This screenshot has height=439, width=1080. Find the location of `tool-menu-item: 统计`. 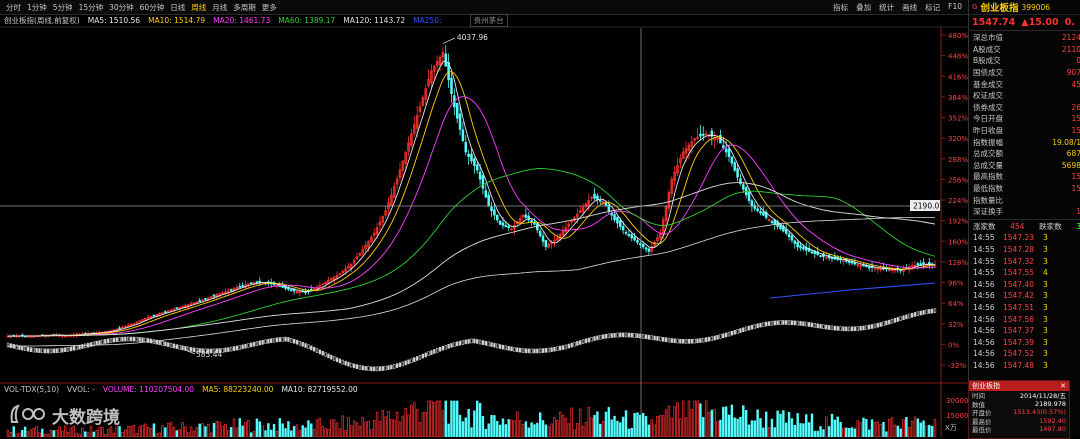

tool-menu-item: 统计 is located at coordinates (887, 7).